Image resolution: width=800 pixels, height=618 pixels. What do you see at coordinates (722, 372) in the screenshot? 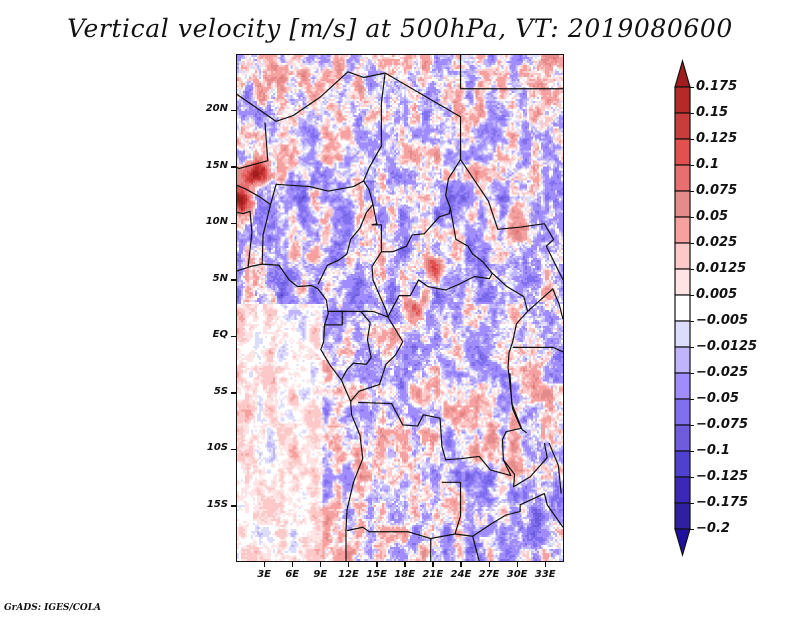
I see `colorbar-label: −0.025` at bounding box center [722, 372].